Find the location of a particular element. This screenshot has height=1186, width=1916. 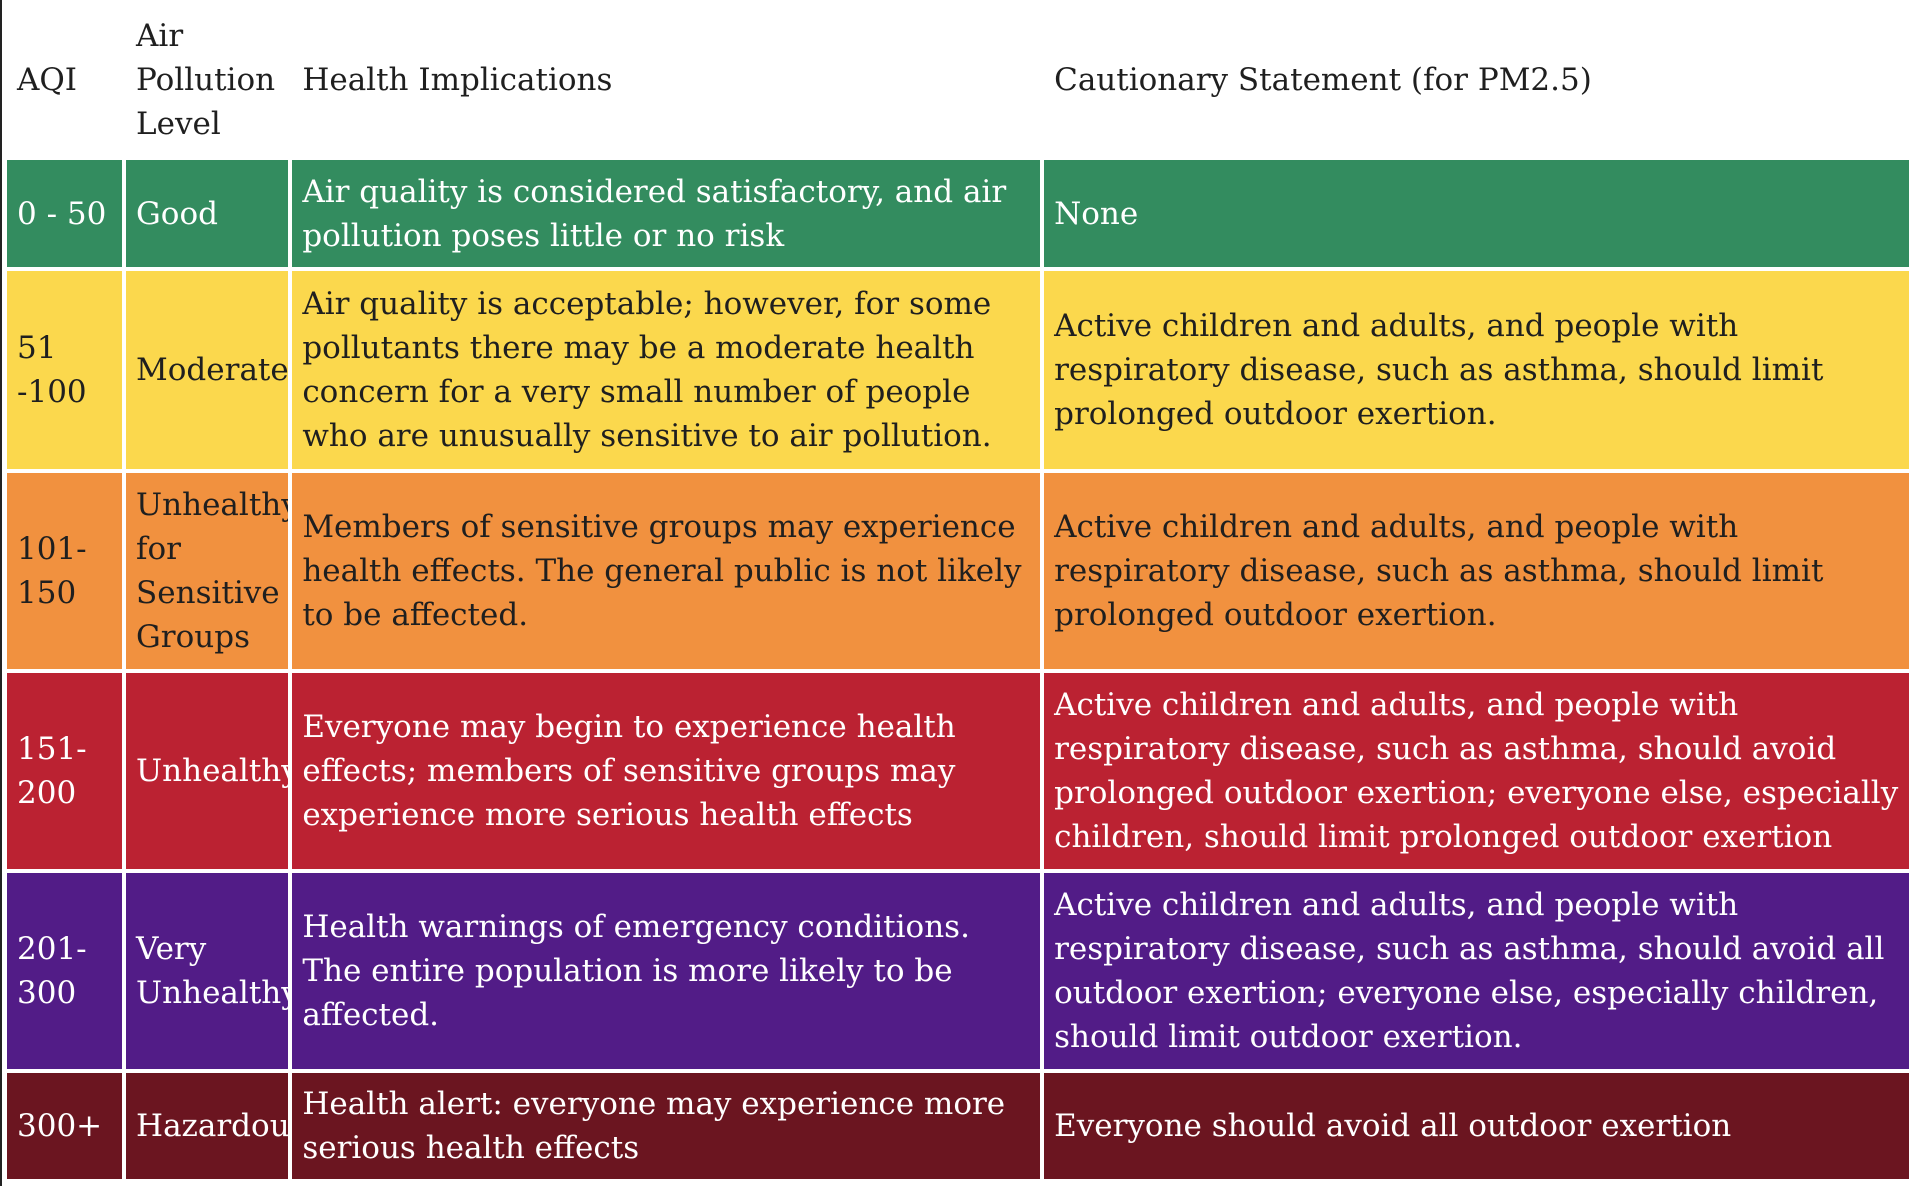

cell-aqi: 101-150 is located at coordinates (65, 571).